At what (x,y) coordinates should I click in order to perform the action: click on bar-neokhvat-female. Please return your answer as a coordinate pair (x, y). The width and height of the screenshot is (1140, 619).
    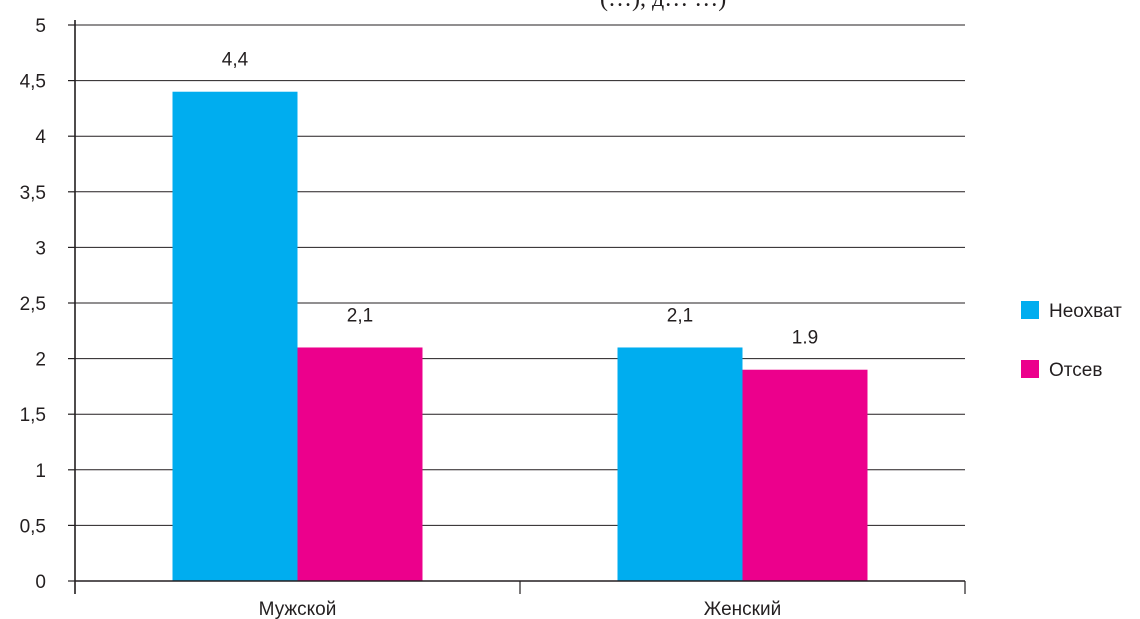
    Looking at the image, I should click on (680, 464).